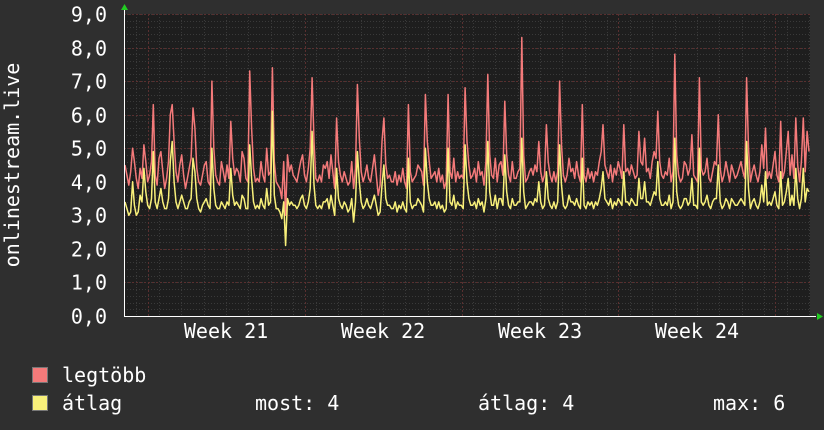  Describe the element at coordinates (89, 216) in the screenshot. I see `y-tick-label: 3,0` at that location.